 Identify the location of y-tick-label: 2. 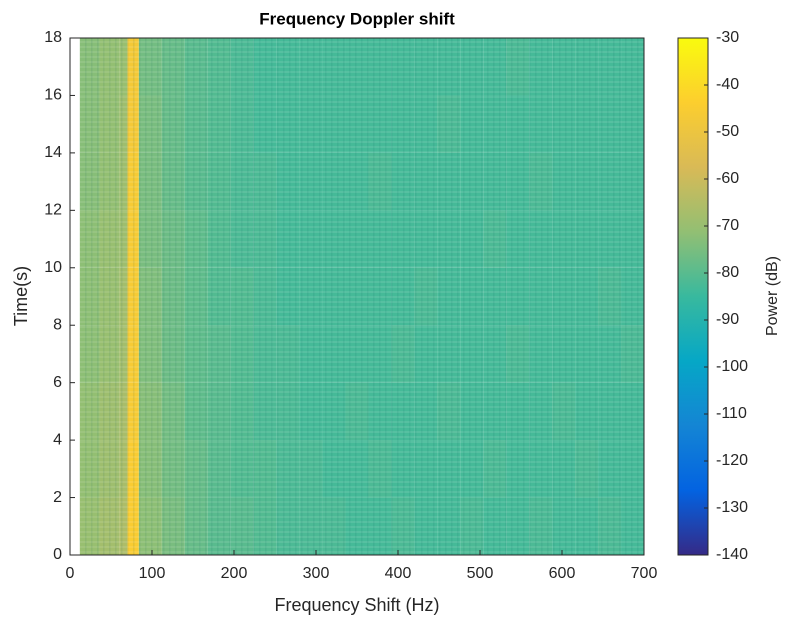
(57, 497).